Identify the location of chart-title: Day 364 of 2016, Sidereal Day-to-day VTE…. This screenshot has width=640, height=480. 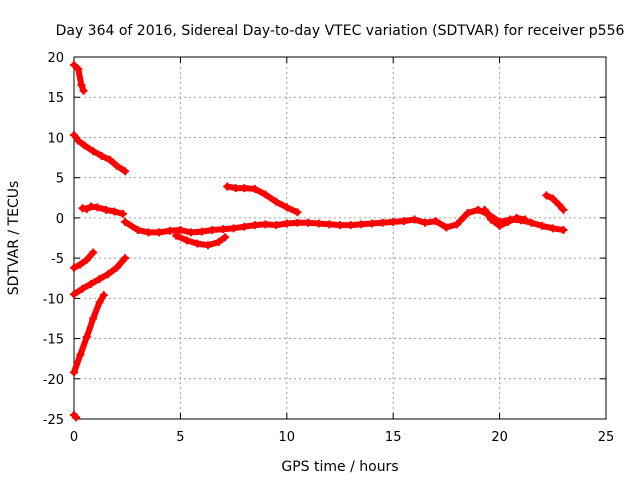
(340, 31).